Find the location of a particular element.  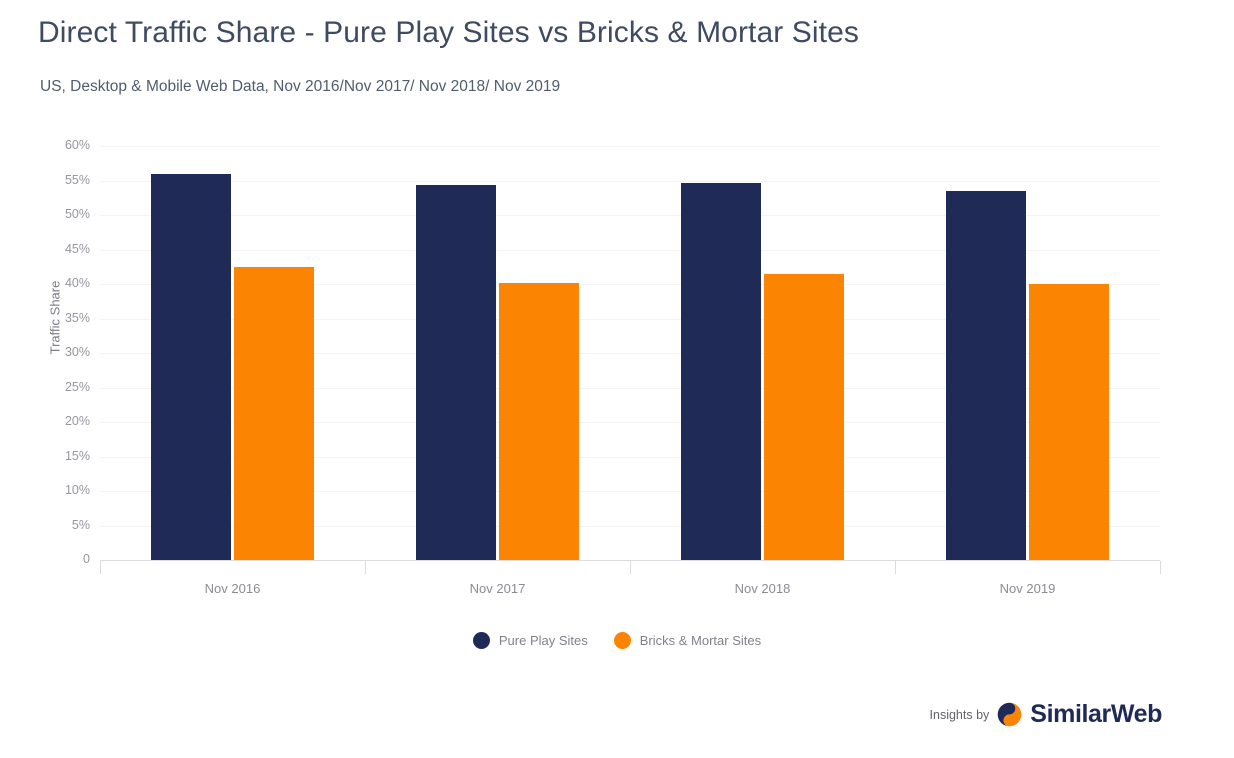

y-tick-label: 10% is located at coordinates (77, 490).